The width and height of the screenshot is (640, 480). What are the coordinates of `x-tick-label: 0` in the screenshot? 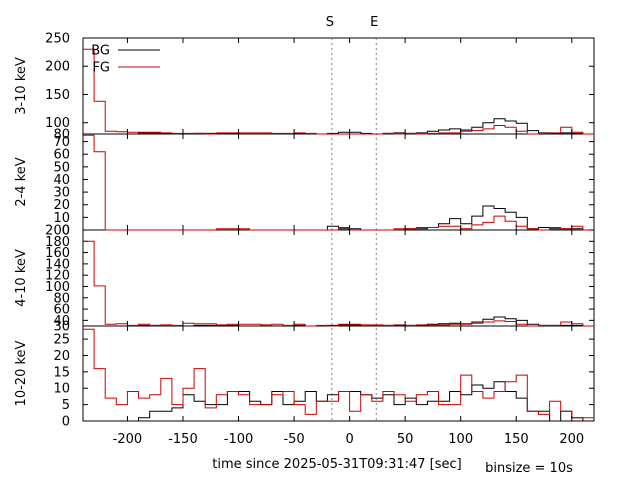 It's located at (349, 439).